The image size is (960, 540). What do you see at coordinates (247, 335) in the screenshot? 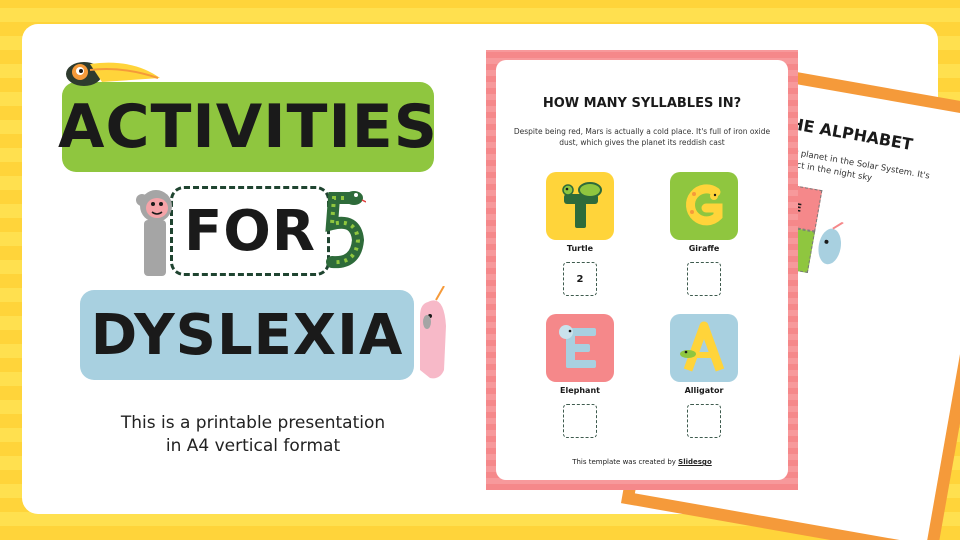
I see `title-line-dyslexia: DYSLEXIA` at bounding box center [247, 335].